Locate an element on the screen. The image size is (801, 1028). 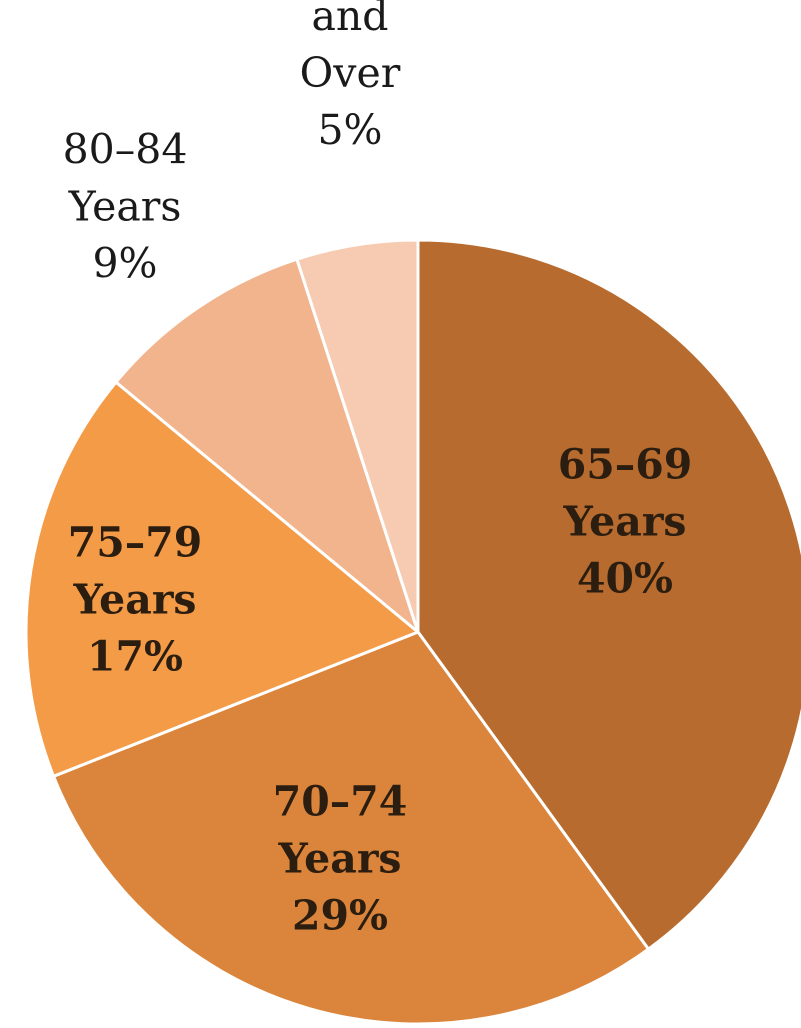
slice-label-2-line-2: 17% is located at coordinates (135, 657).